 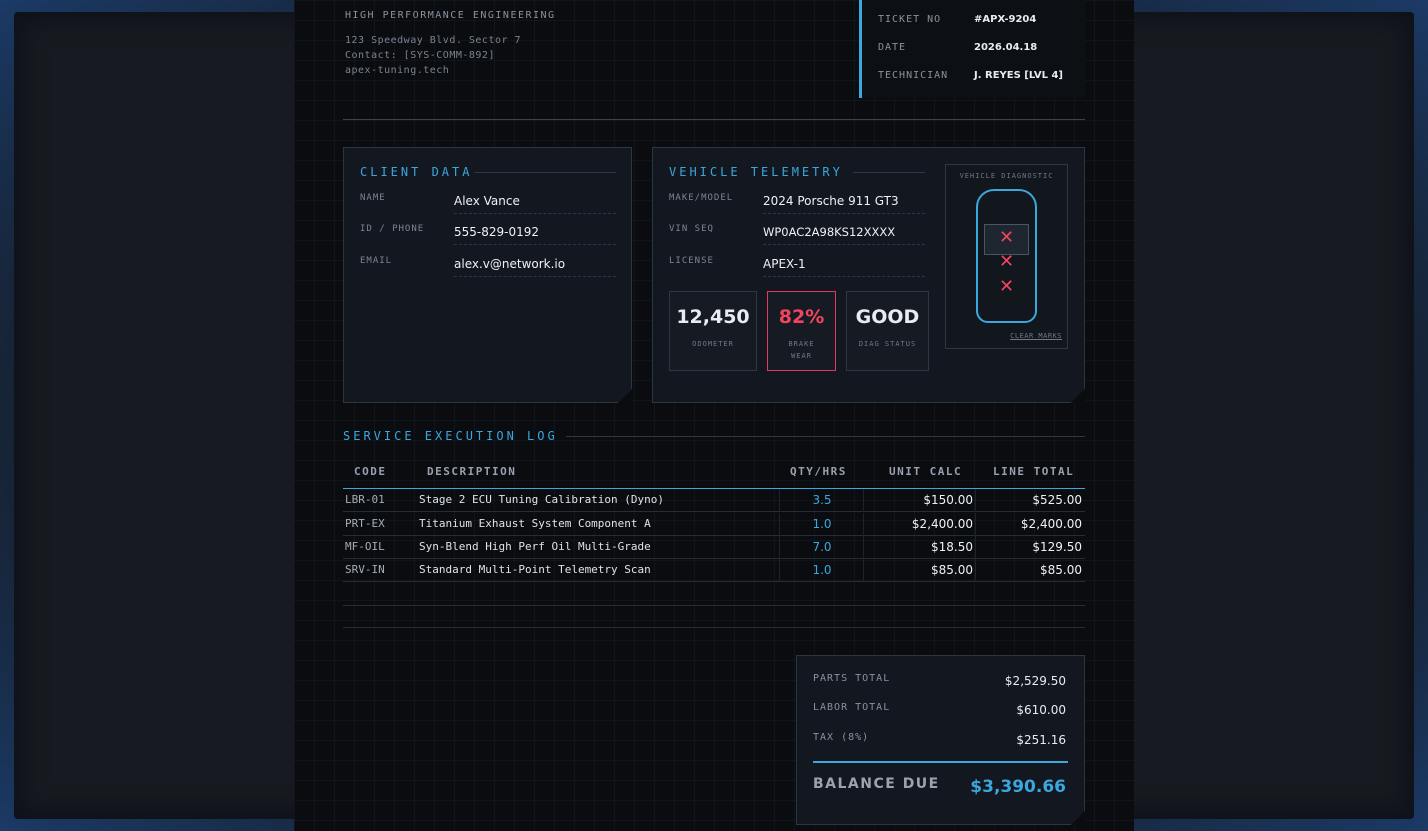 I want to click on client-panel-title: CLIENT DATA, so click(x=416, y=172).